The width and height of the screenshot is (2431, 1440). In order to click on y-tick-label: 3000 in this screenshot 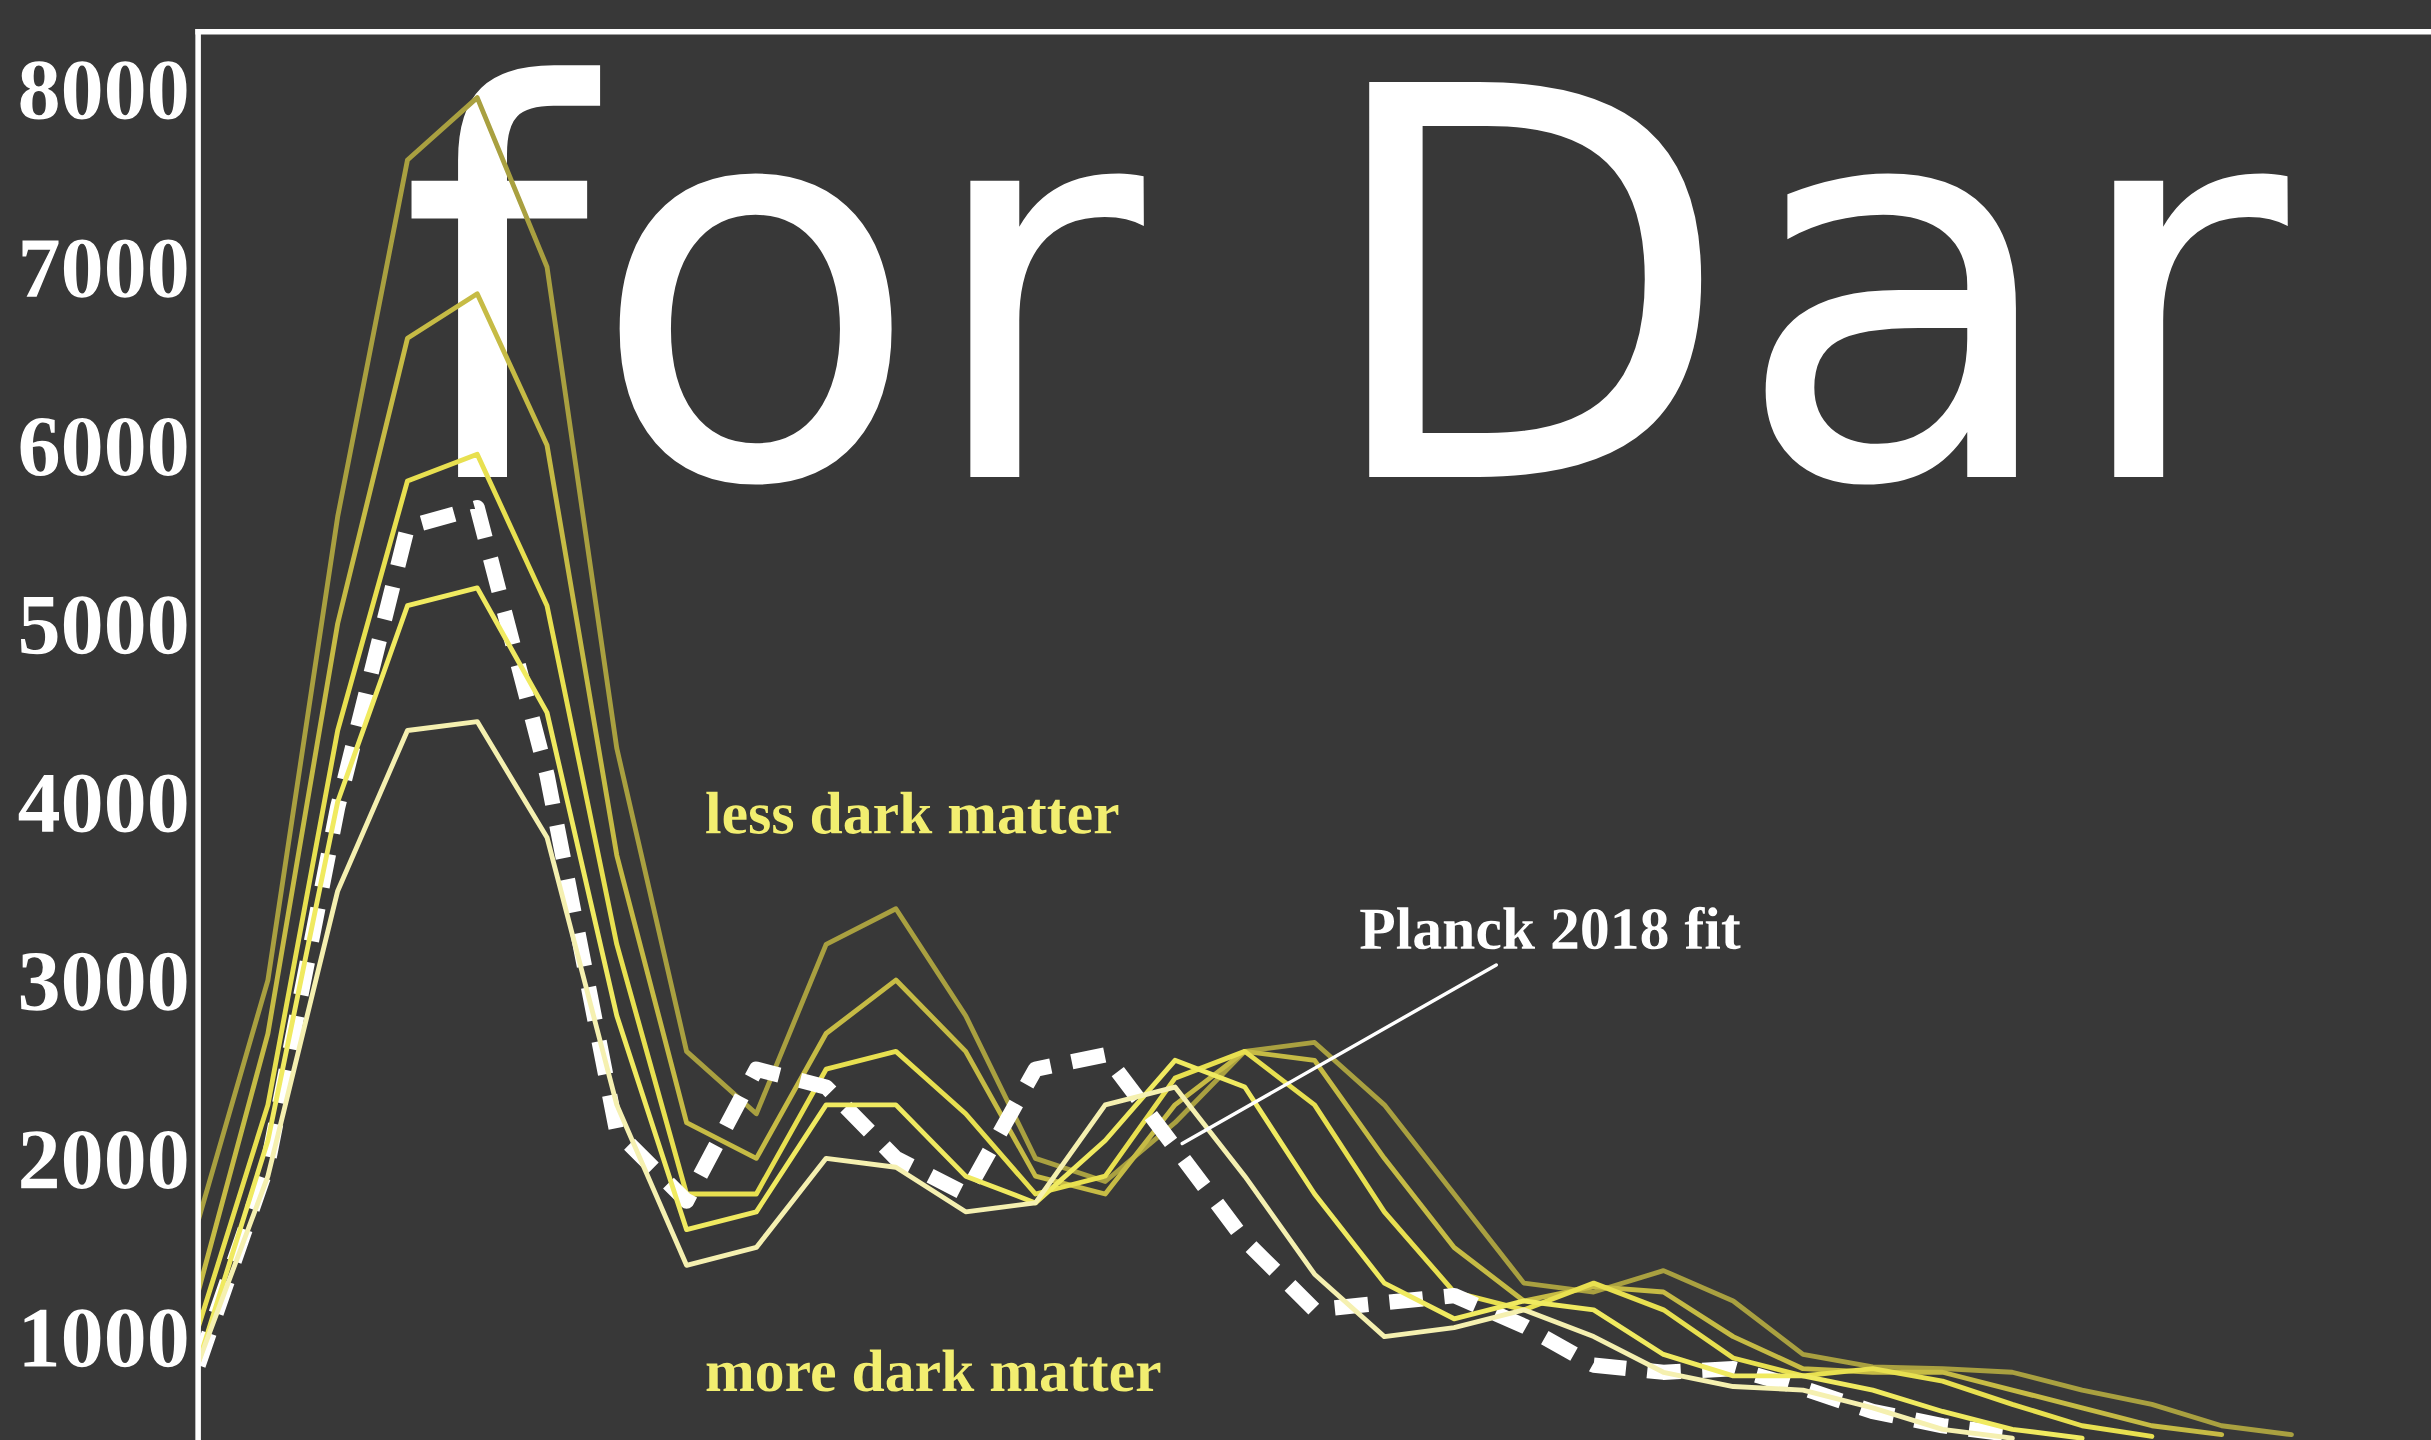, I will do `click(103, 981)`.